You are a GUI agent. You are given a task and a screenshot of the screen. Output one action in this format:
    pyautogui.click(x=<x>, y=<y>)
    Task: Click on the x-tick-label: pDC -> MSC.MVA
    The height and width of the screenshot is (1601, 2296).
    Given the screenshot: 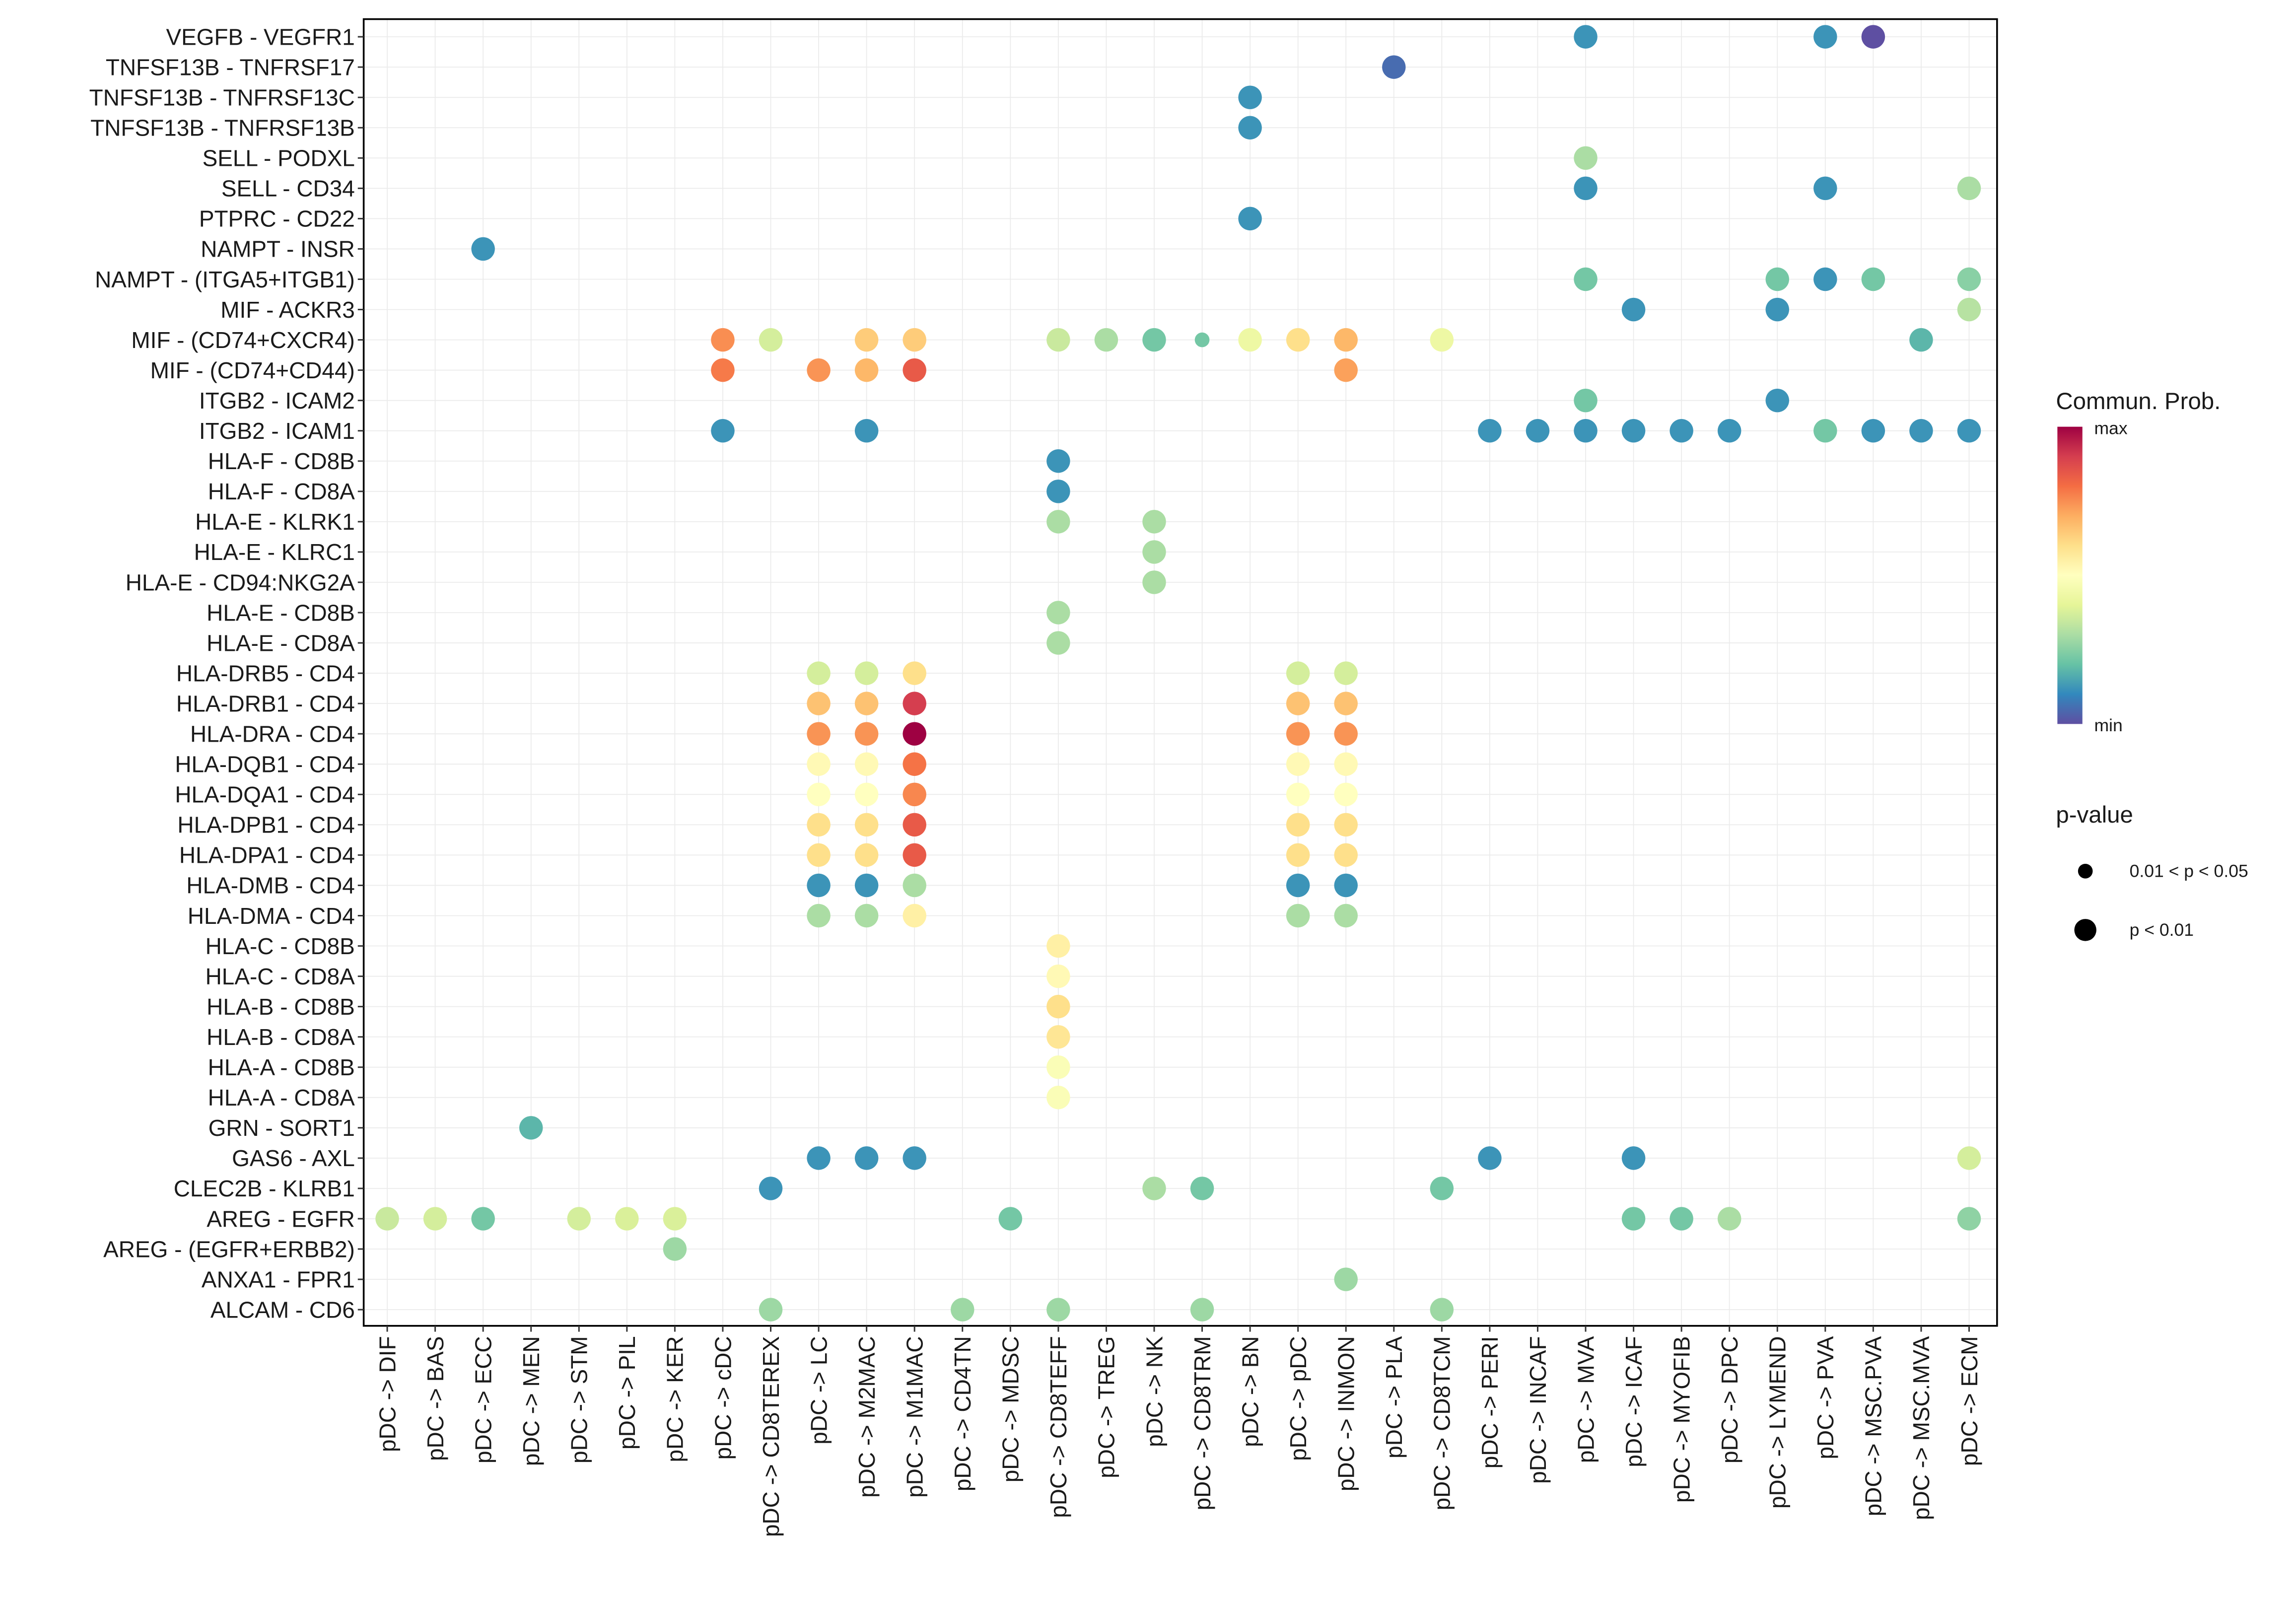 What is the action you would take?
    pyautogui.click(x=1921, y=1428)
    